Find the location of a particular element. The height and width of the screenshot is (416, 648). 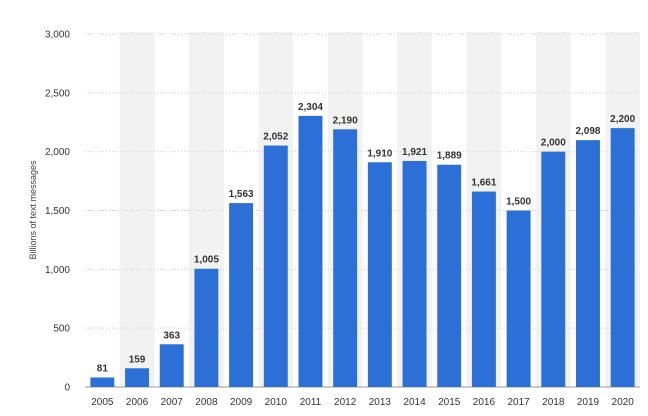

x-tick-label: 2018 is located at coordinates (553, 402).